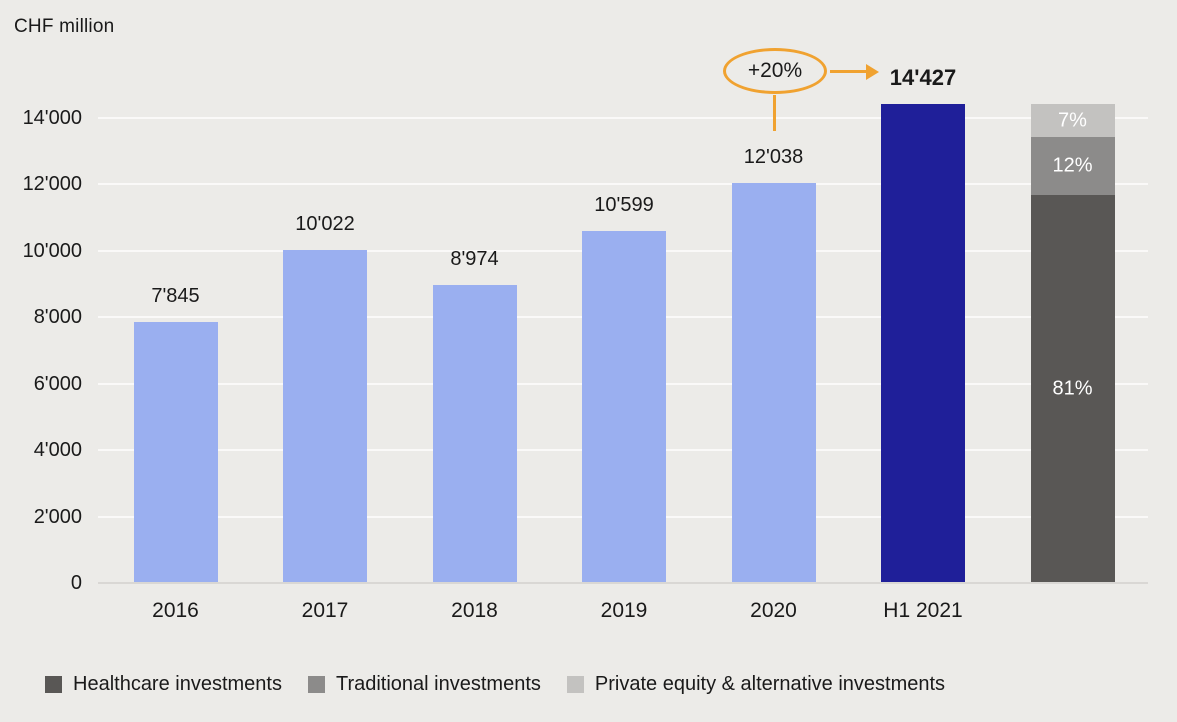  I want to click on breakdown-segment-81pct: 81%, so click(1072, 388).